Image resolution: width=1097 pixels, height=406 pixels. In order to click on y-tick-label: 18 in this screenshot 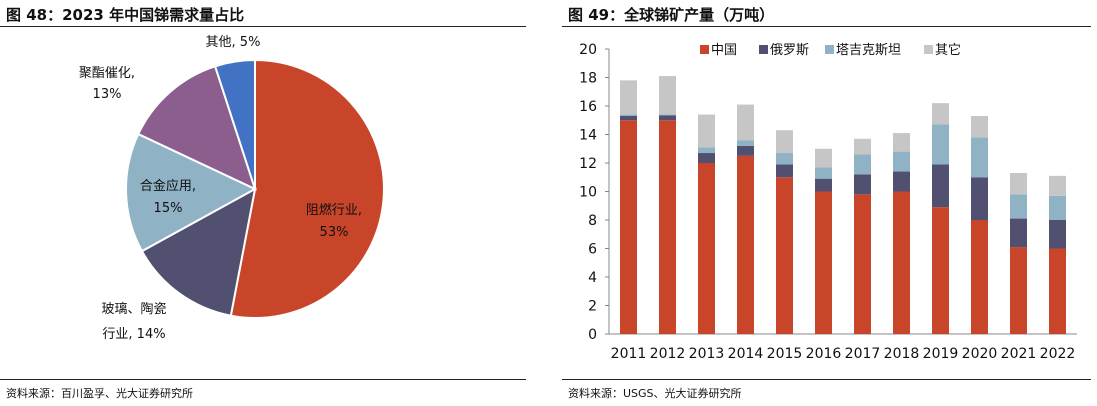, I will do `click(588, 79)`.